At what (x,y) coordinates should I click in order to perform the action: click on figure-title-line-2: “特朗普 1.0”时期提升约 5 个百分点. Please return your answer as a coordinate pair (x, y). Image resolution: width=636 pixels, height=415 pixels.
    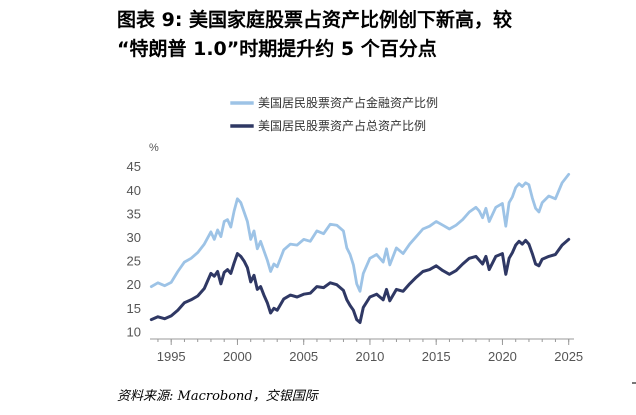
    Looking at the image, I should click on (277, 49).